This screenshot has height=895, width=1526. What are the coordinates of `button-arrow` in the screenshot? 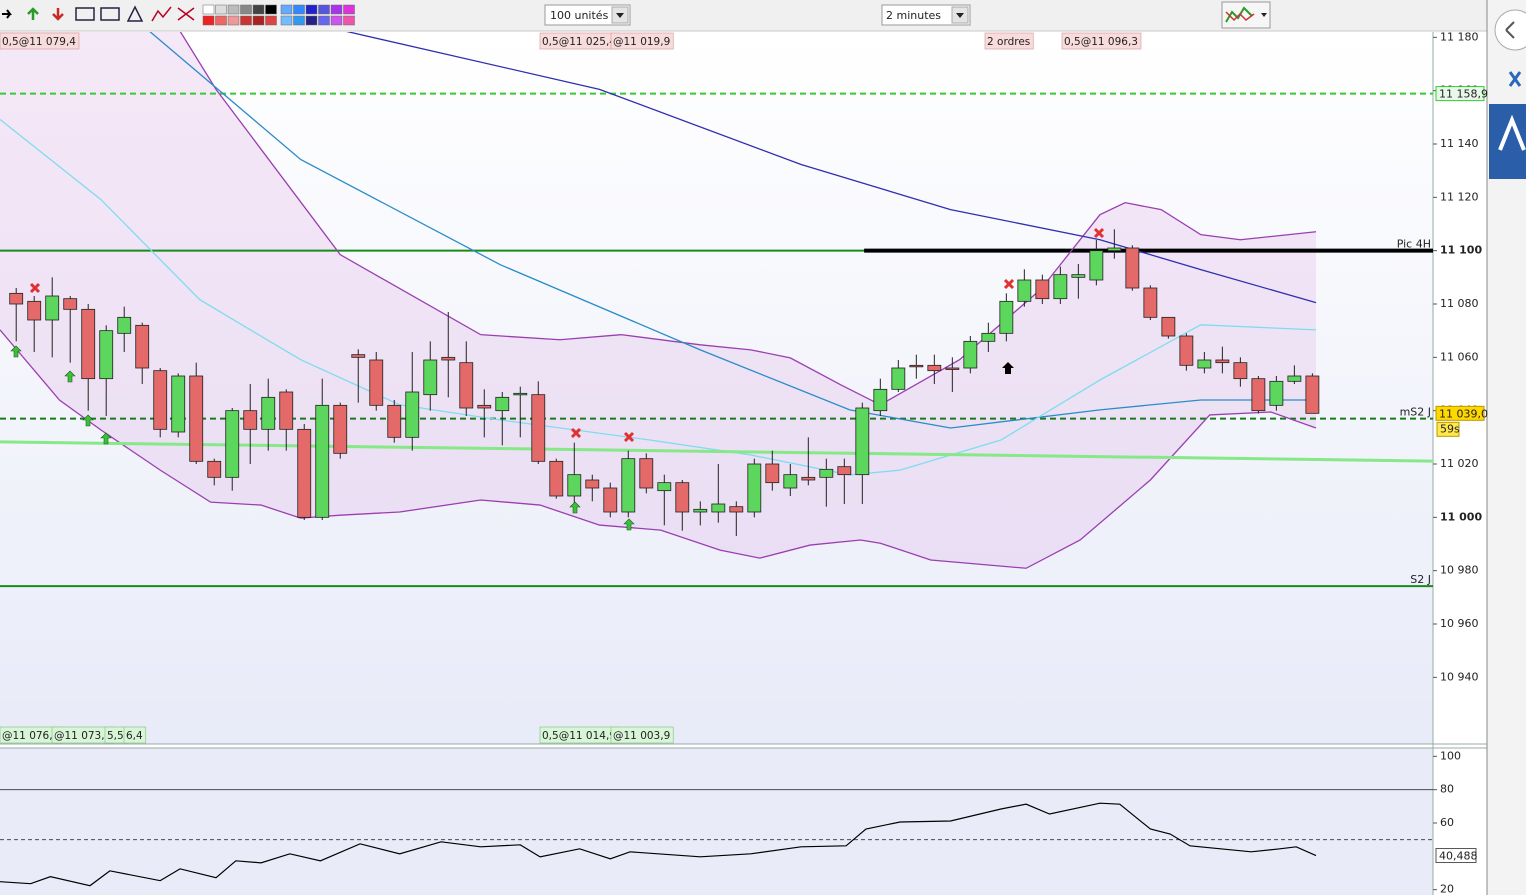 It's located at (1264, 15).